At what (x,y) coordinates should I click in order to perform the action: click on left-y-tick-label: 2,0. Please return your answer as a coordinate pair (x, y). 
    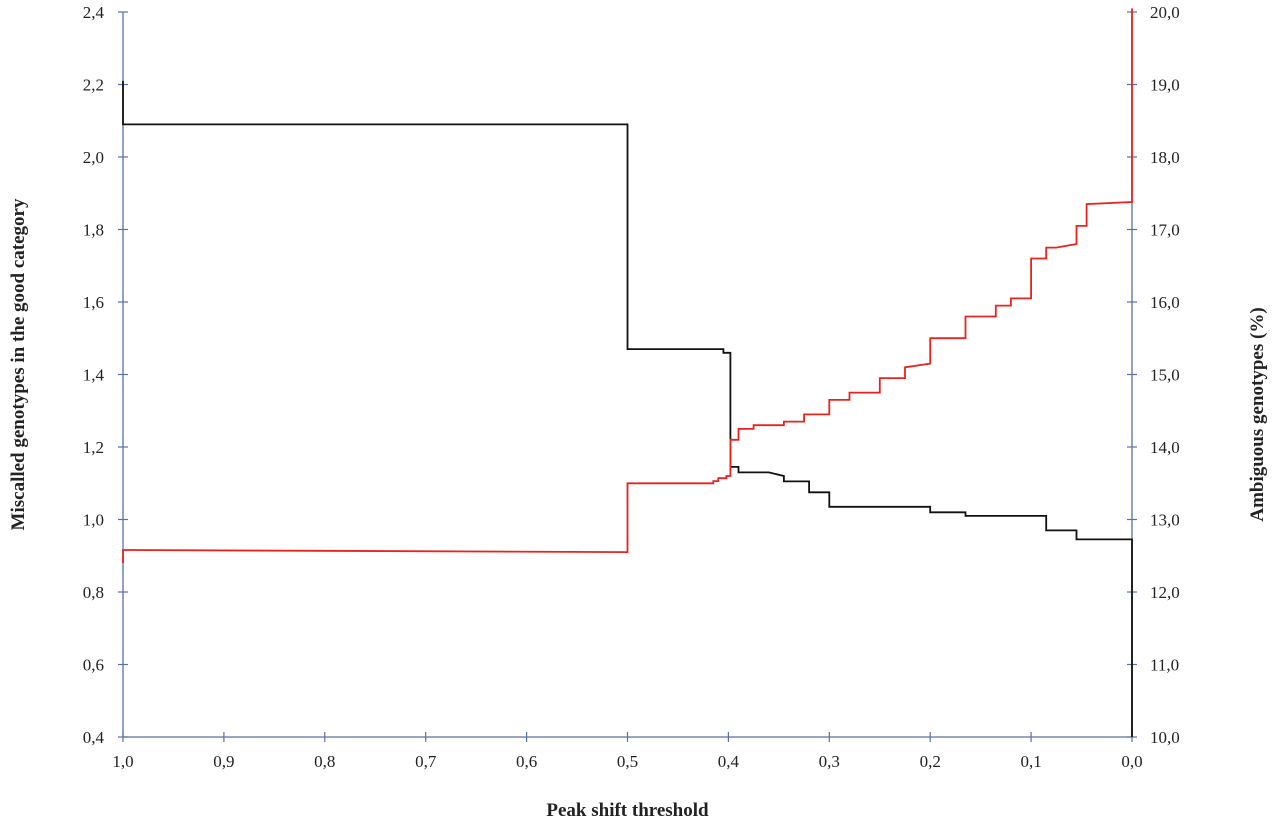
    Looking at the image, I should click on (93, 157).